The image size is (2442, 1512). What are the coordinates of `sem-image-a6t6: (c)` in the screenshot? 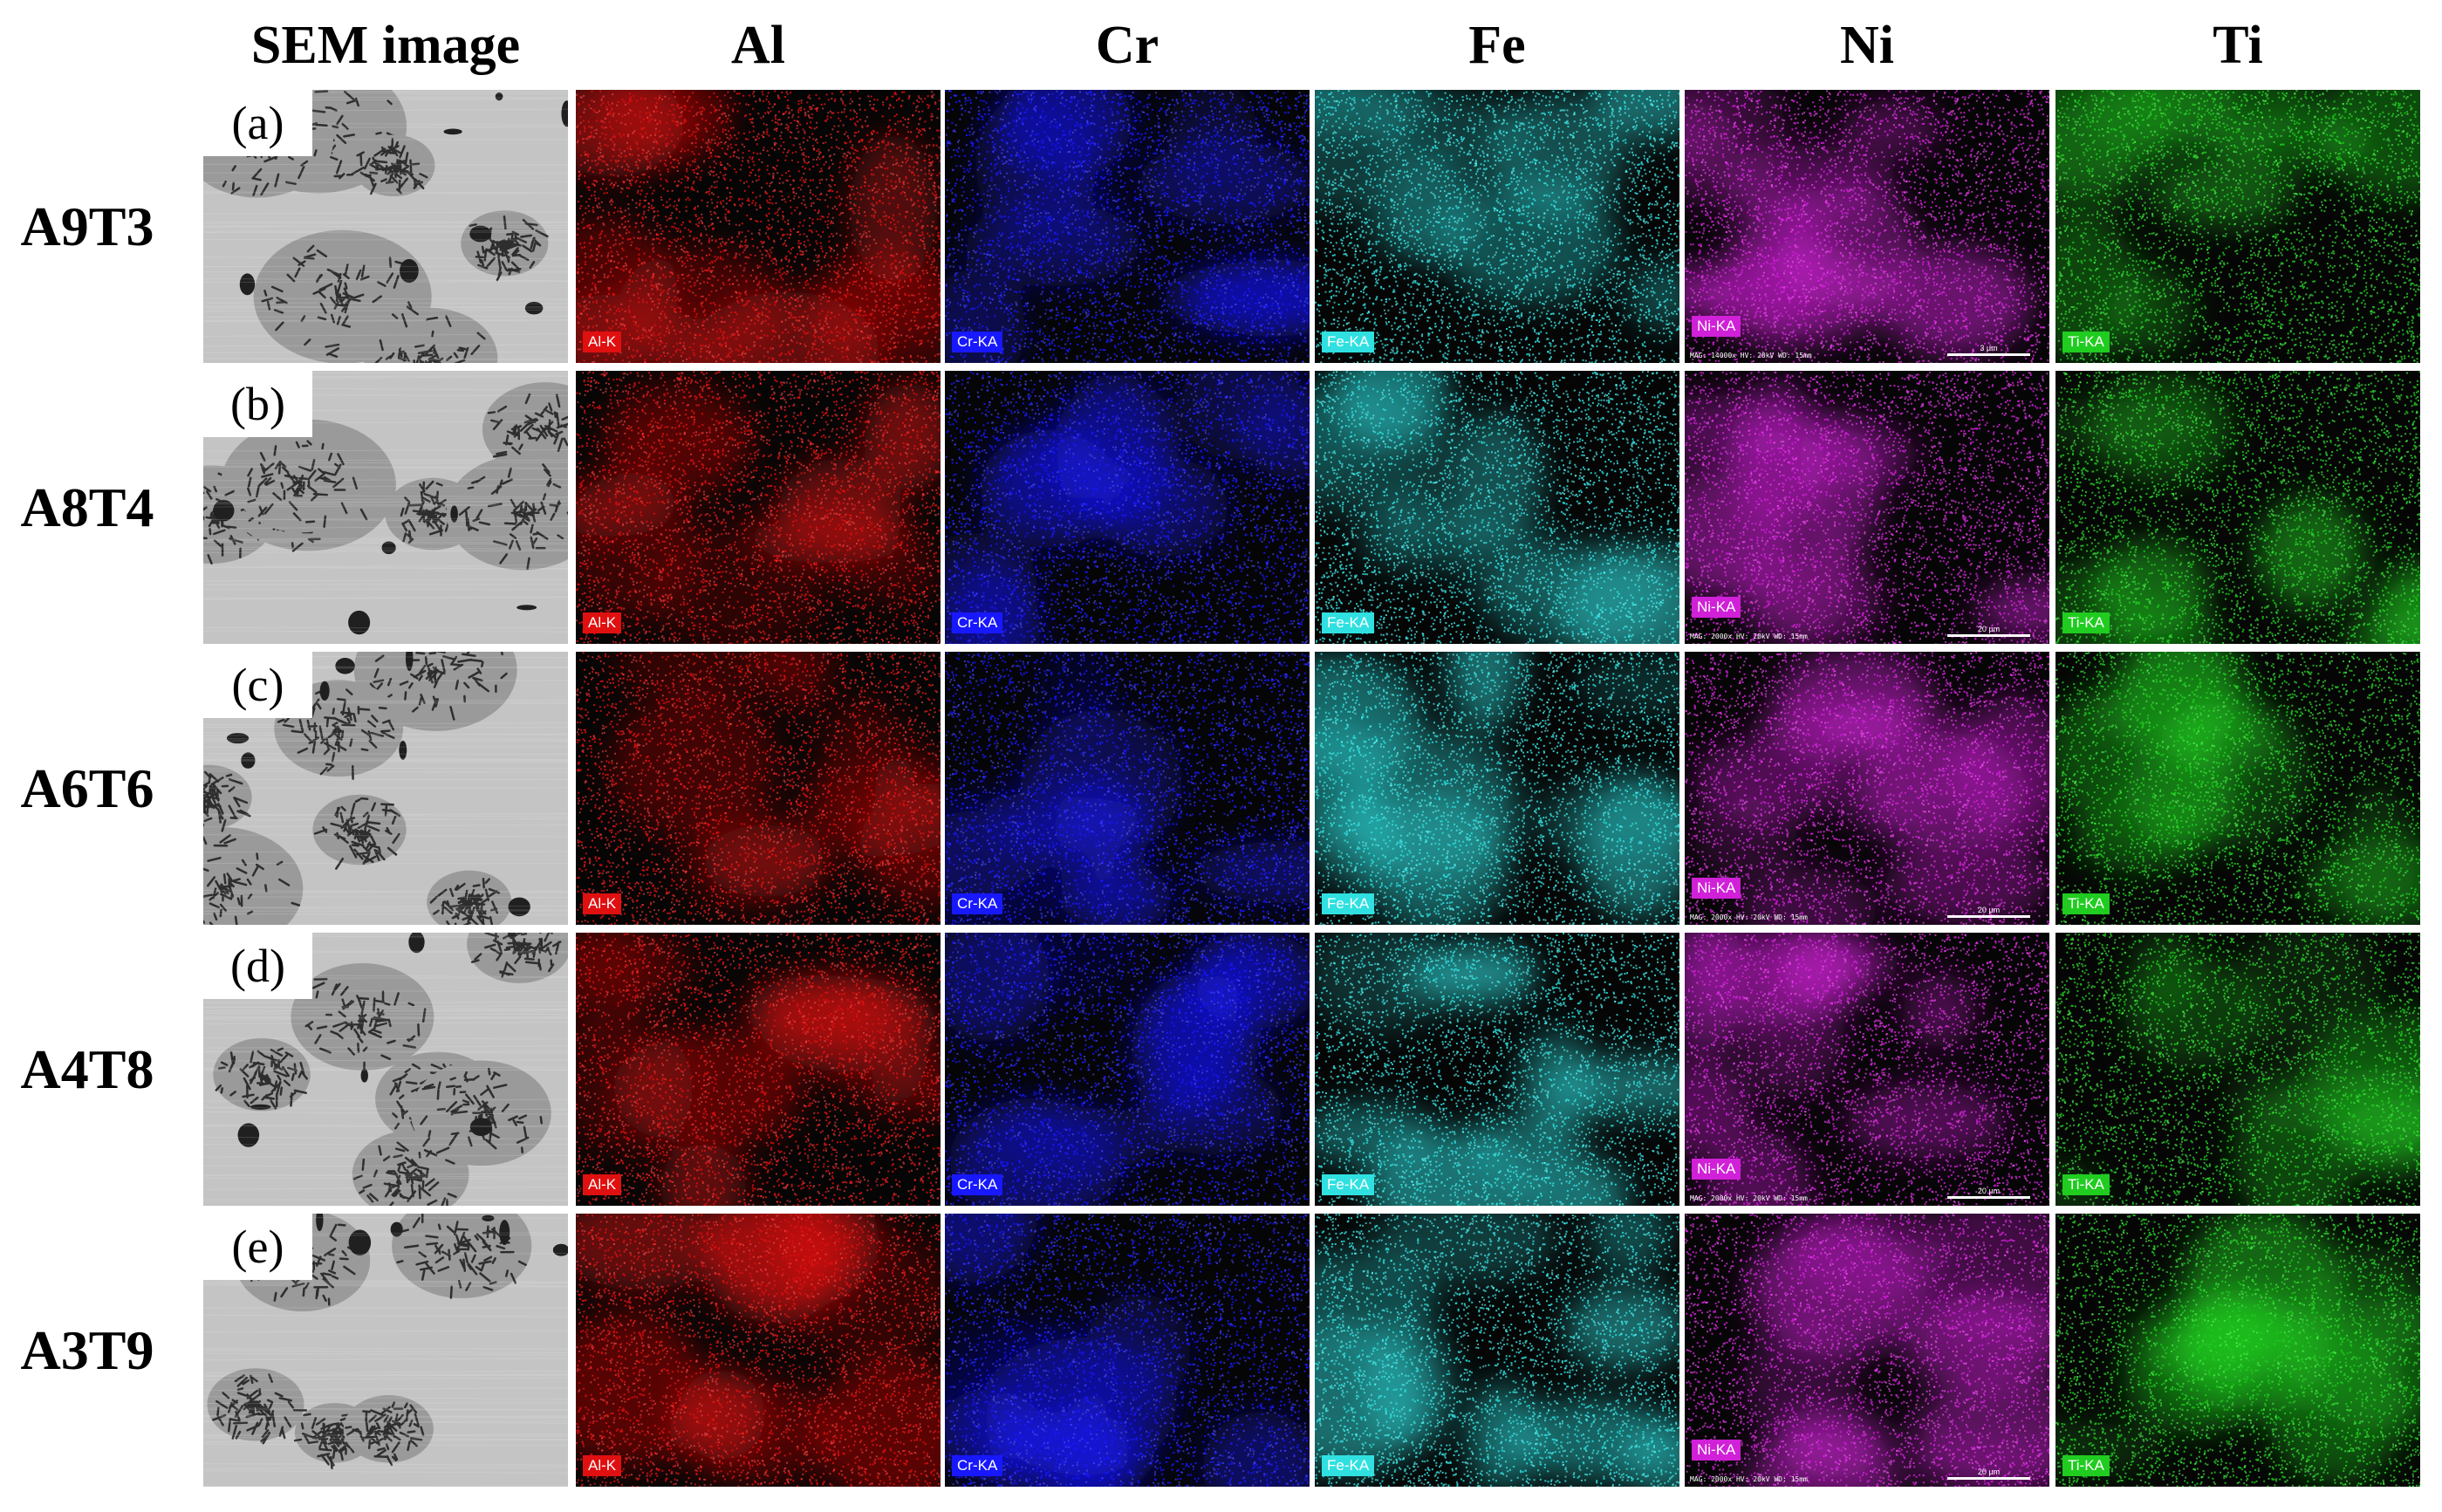 It's located at (385, 788).